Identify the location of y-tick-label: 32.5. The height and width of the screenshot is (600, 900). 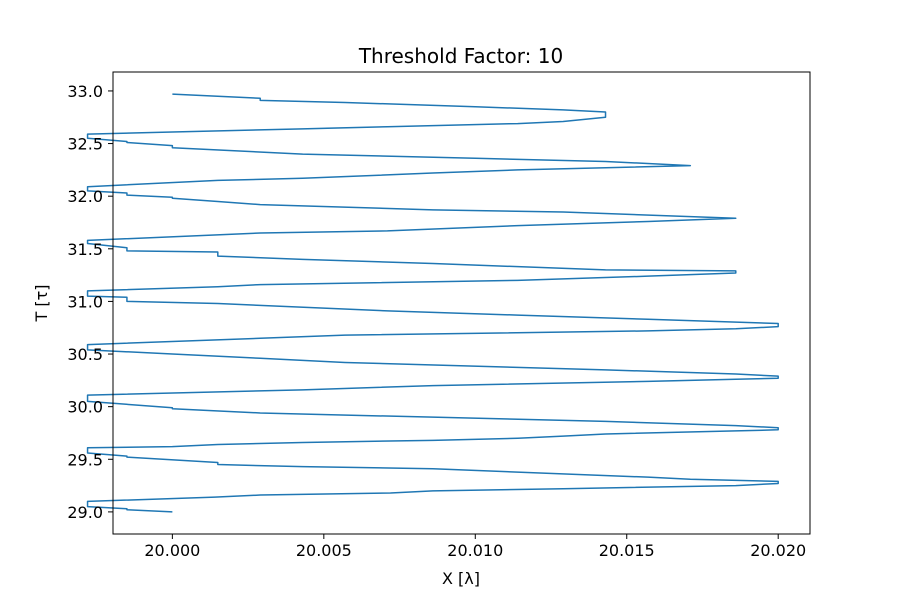
(85, 144).